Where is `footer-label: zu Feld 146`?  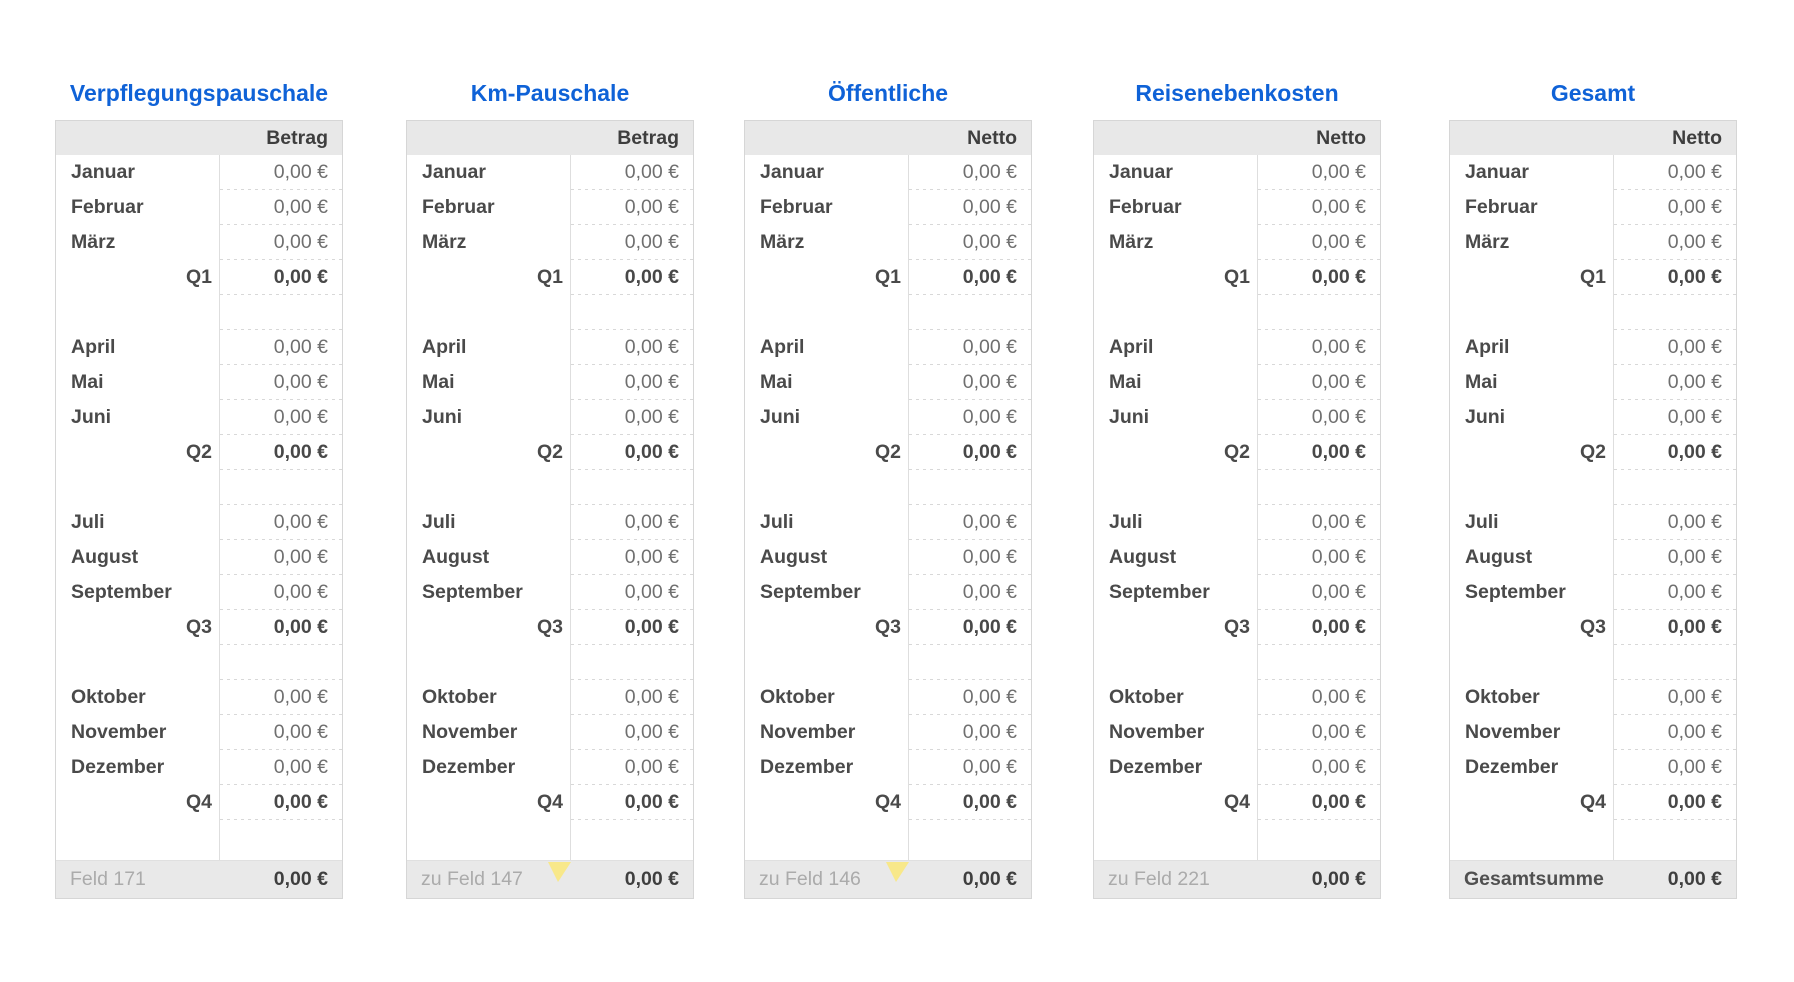 footer-label: zu Feld 146 is located at coordinates (810, 879).